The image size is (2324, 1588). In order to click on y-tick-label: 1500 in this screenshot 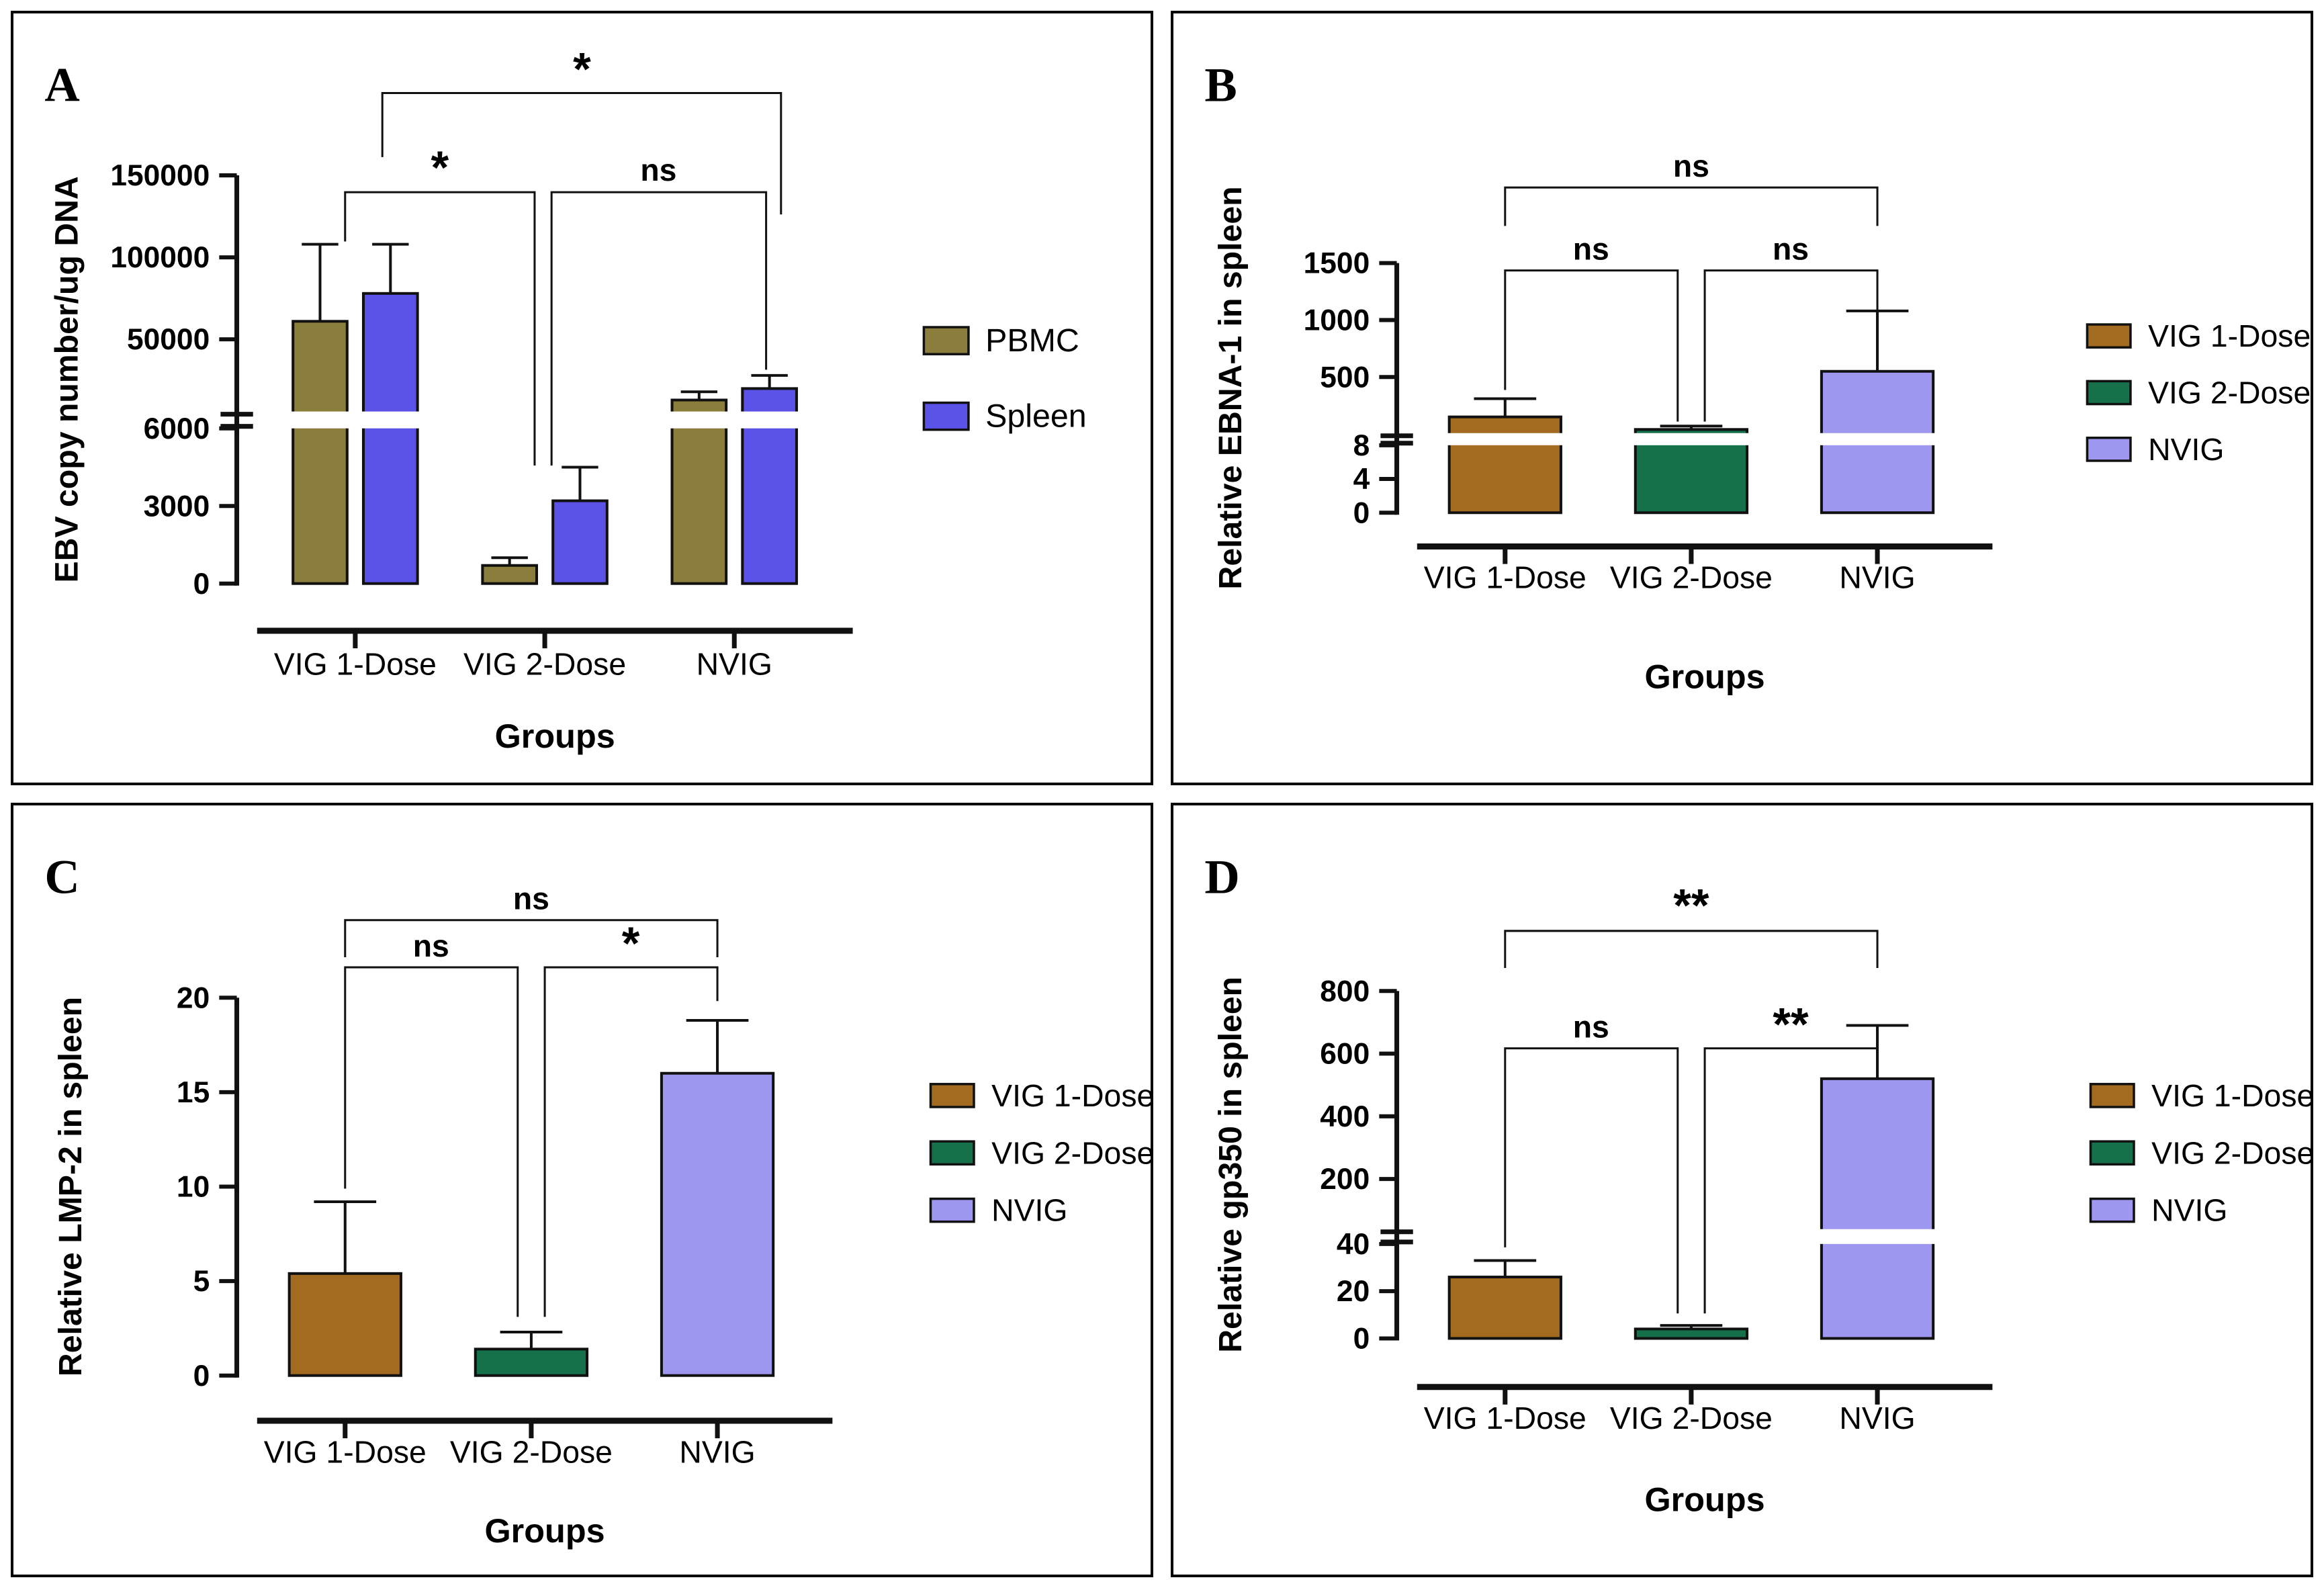, I will do `click(1337, 263)`.